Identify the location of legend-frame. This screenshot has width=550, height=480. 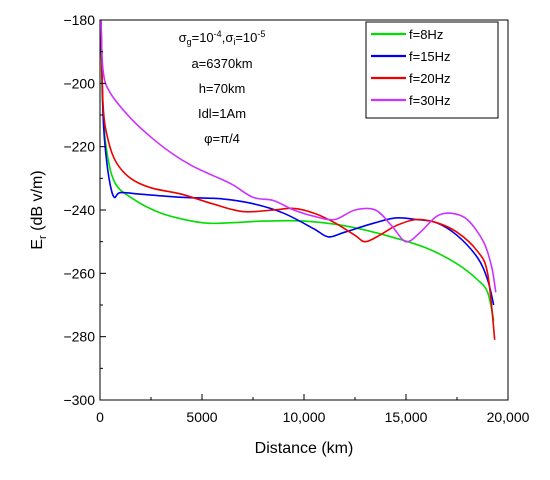
(432, 70).